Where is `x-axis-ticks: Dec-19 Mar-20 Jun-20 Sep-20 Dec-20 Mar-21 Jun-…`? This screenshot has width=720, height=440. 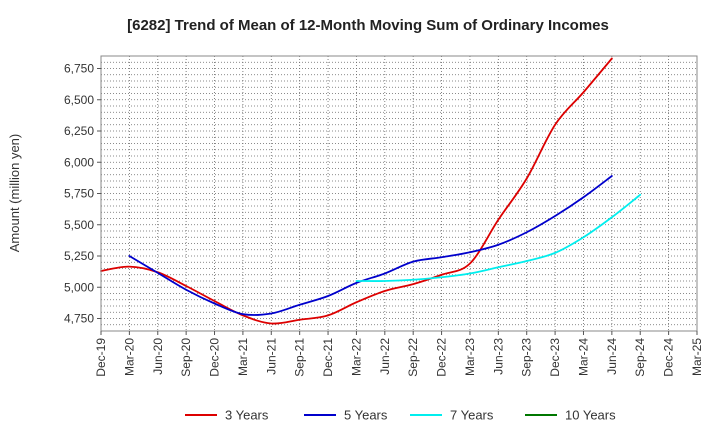
x-axis-ticks: Dec-19 Mar-20 Jun-20 Sep-20 Dec-20 Mar-21 Jun-… is located at coordinates (399, 354).